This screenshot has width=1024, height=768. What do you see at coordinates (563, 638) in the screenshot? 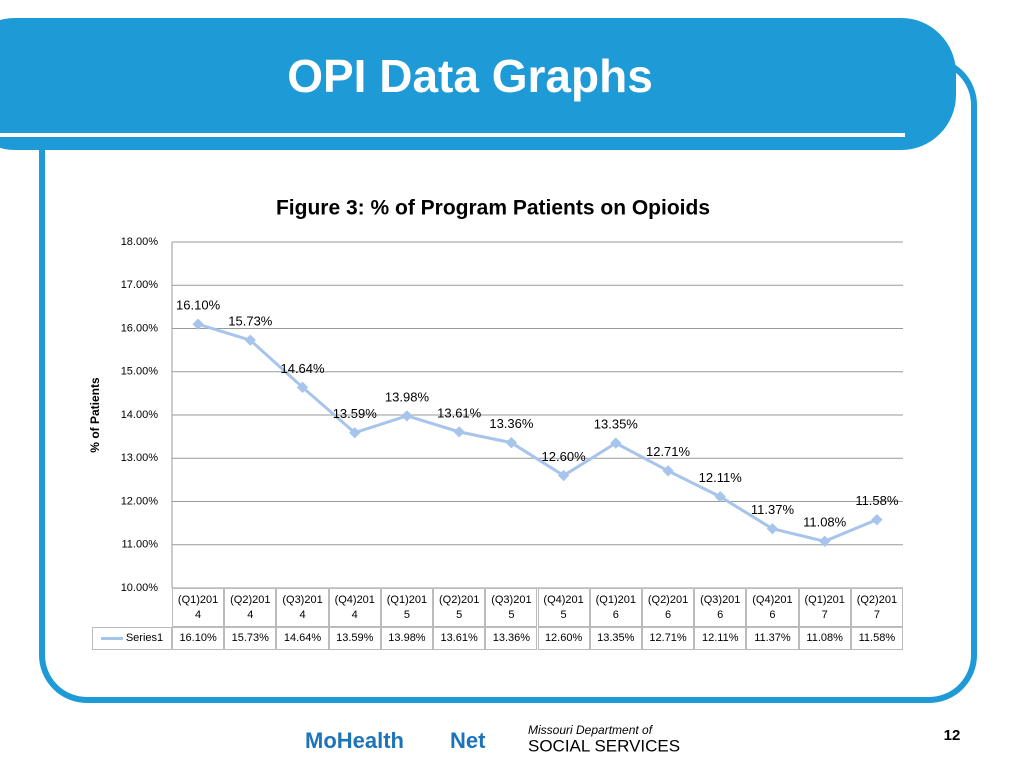
I see `table-value: 12.60%` at bounding box center [563, 638].